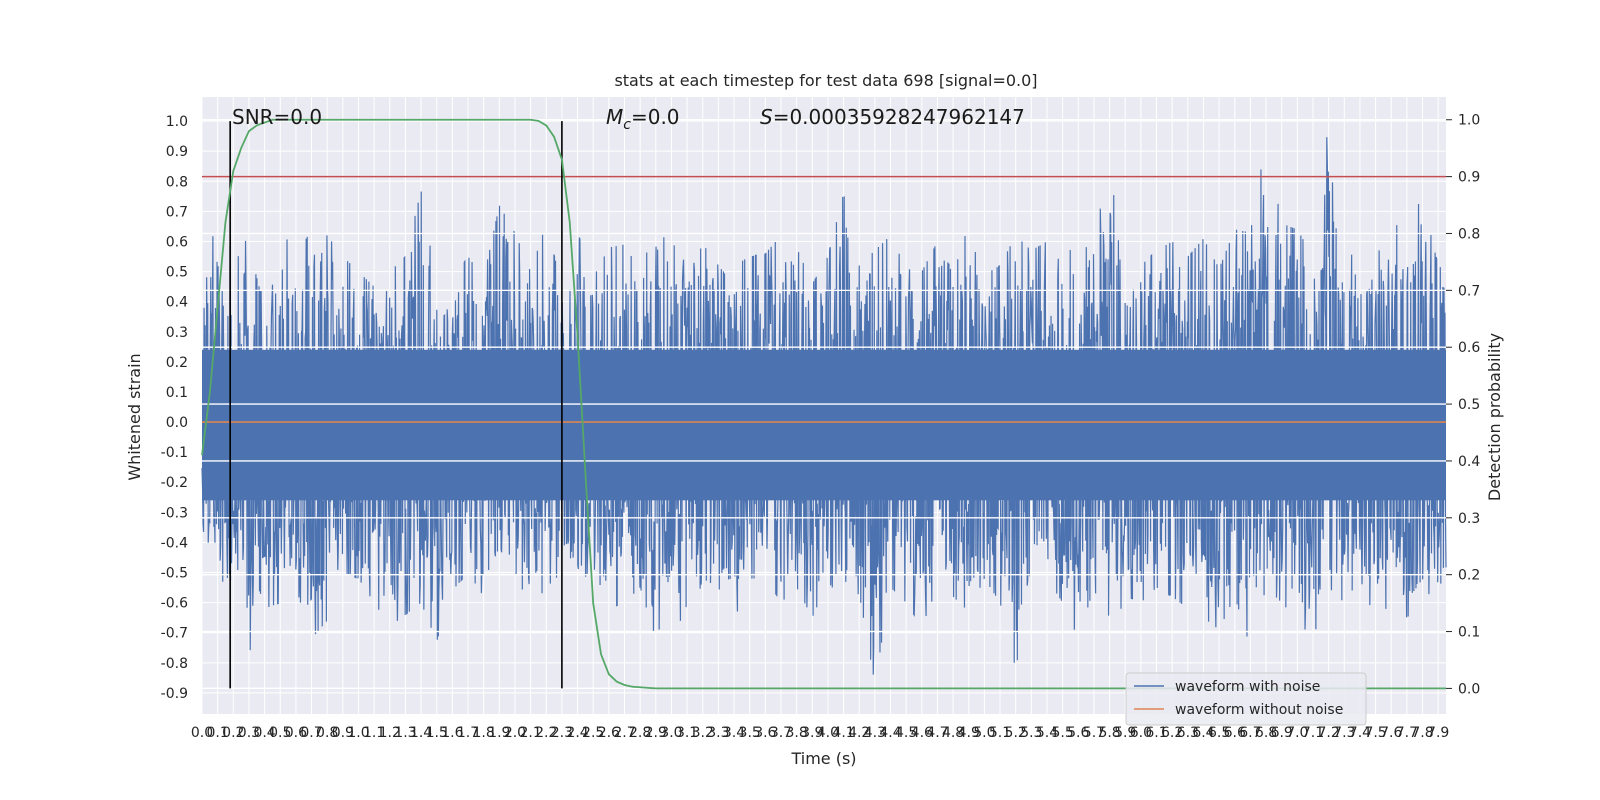 This screenshot has height=800, width=1600. What do you see at coordinates (484, 733) in the screenshot?
I see `x-tick-label: 1.8` at bounding box center [484, 733].